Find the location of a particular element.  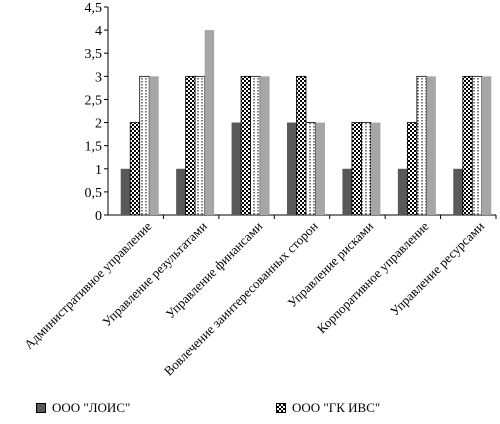

y-tick-label: 2 is located at coordinates (98, 124).